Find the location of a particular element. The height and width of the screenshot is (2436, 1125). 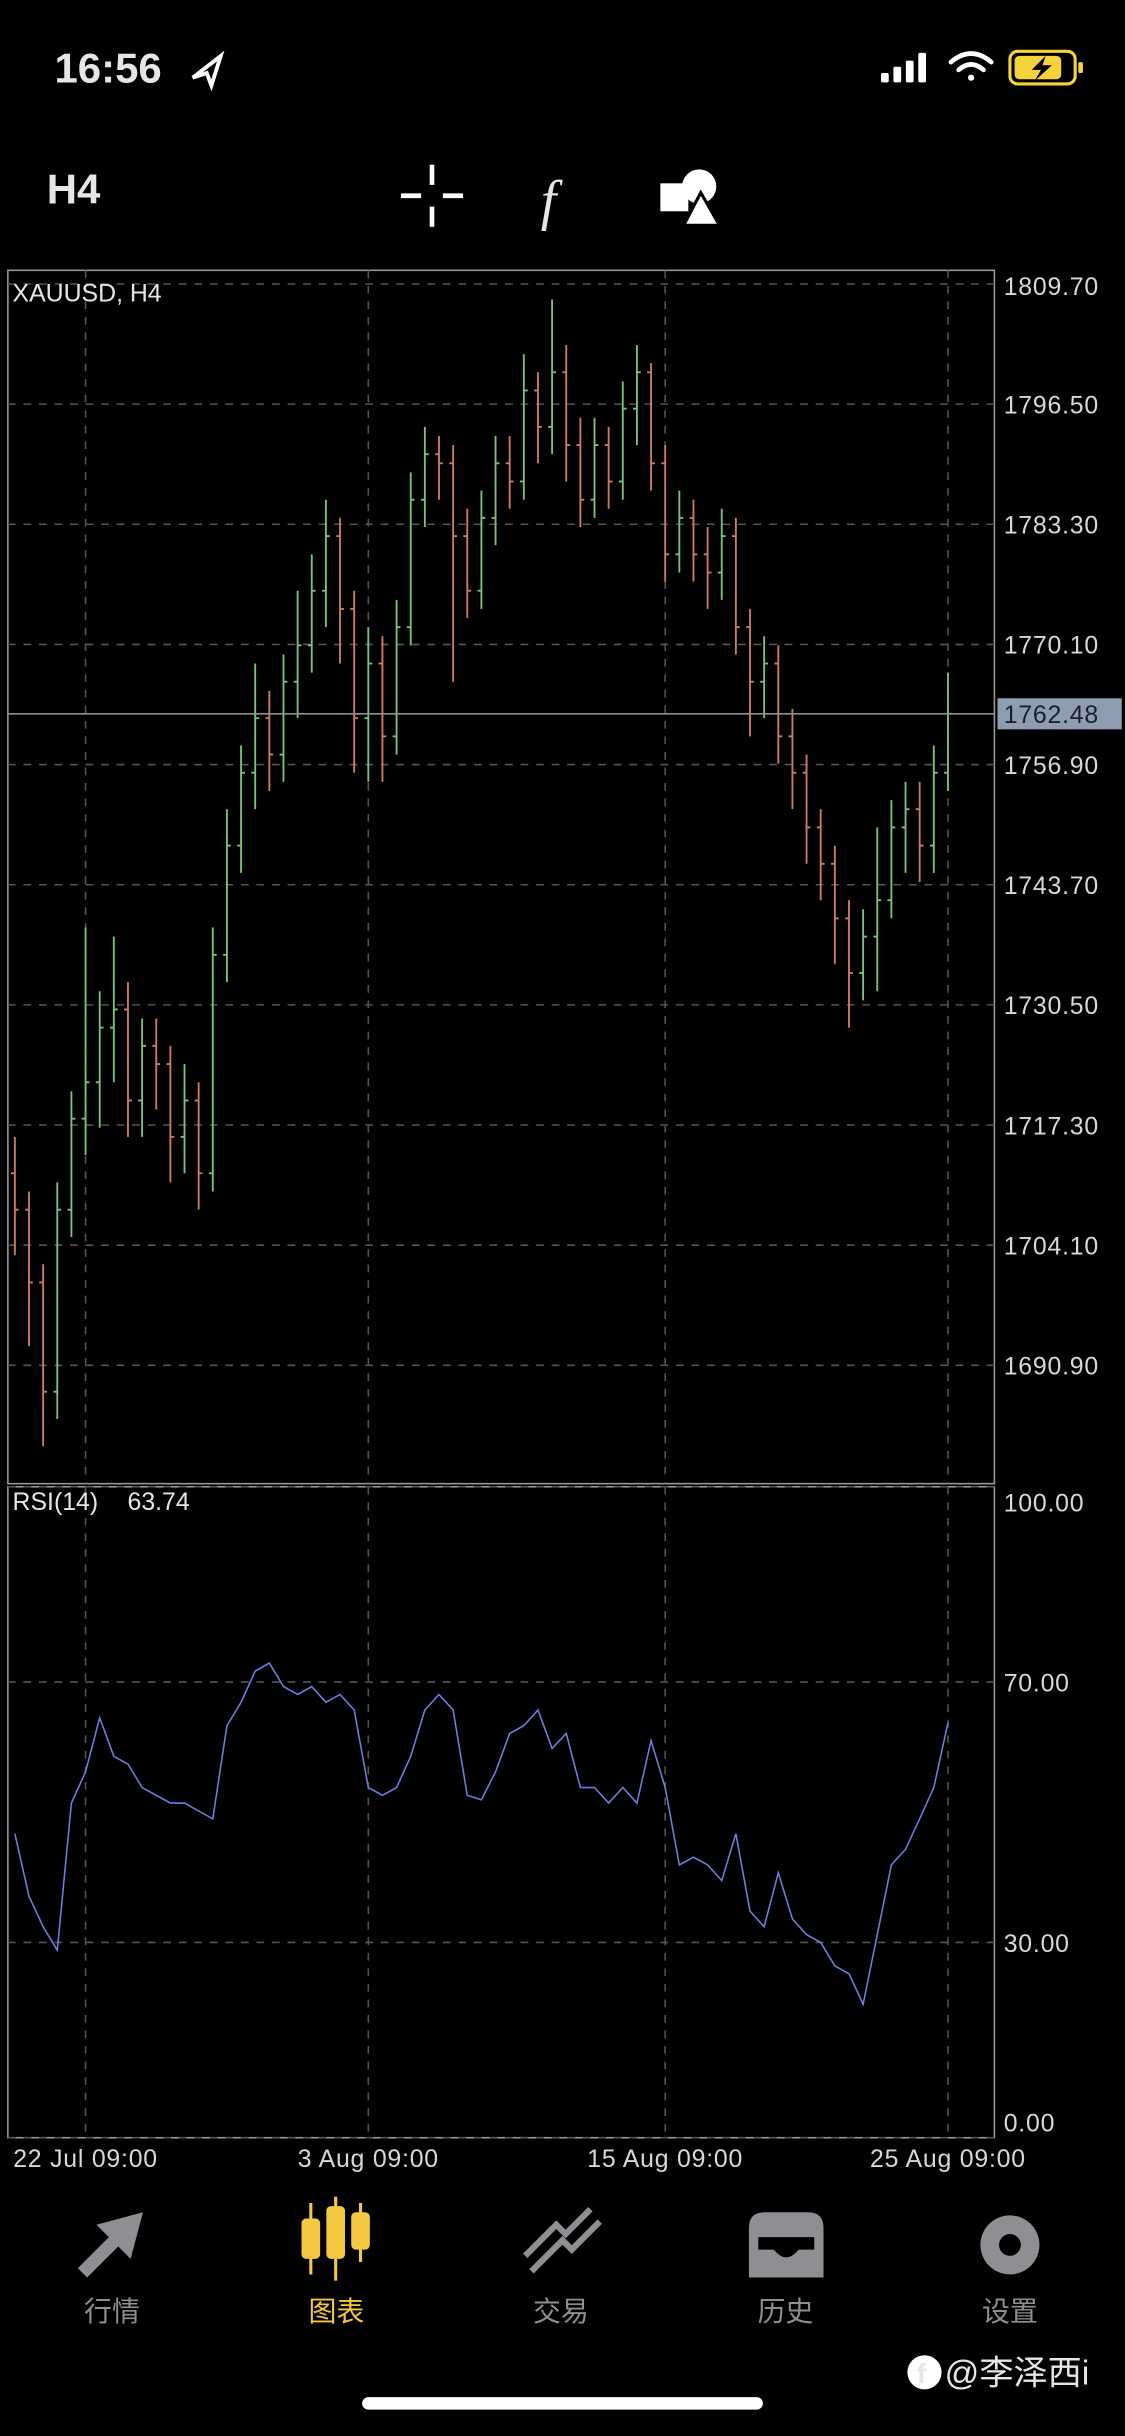

tab-icon-active is located at coordinates (335, 2238).